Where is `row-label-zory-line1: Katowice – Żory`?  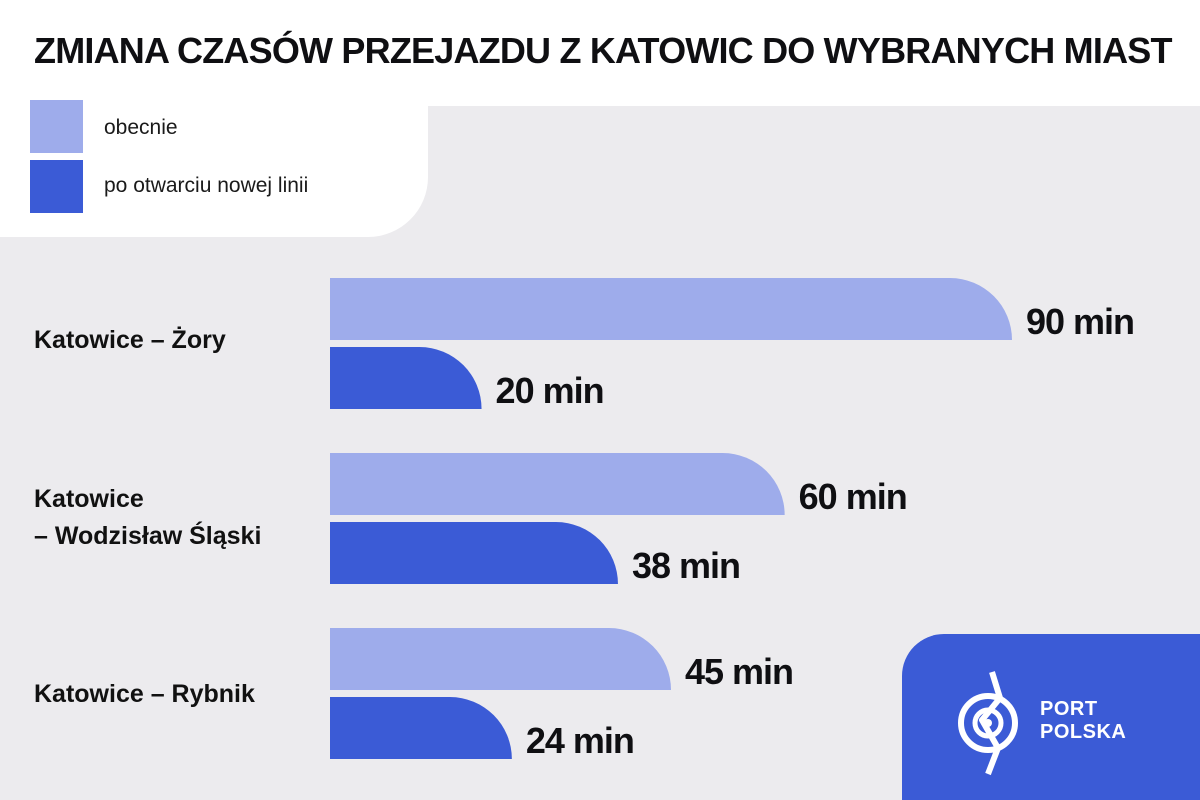 row-label-zory-line1: Katowice – Żory is located at coordinates (130, 340).